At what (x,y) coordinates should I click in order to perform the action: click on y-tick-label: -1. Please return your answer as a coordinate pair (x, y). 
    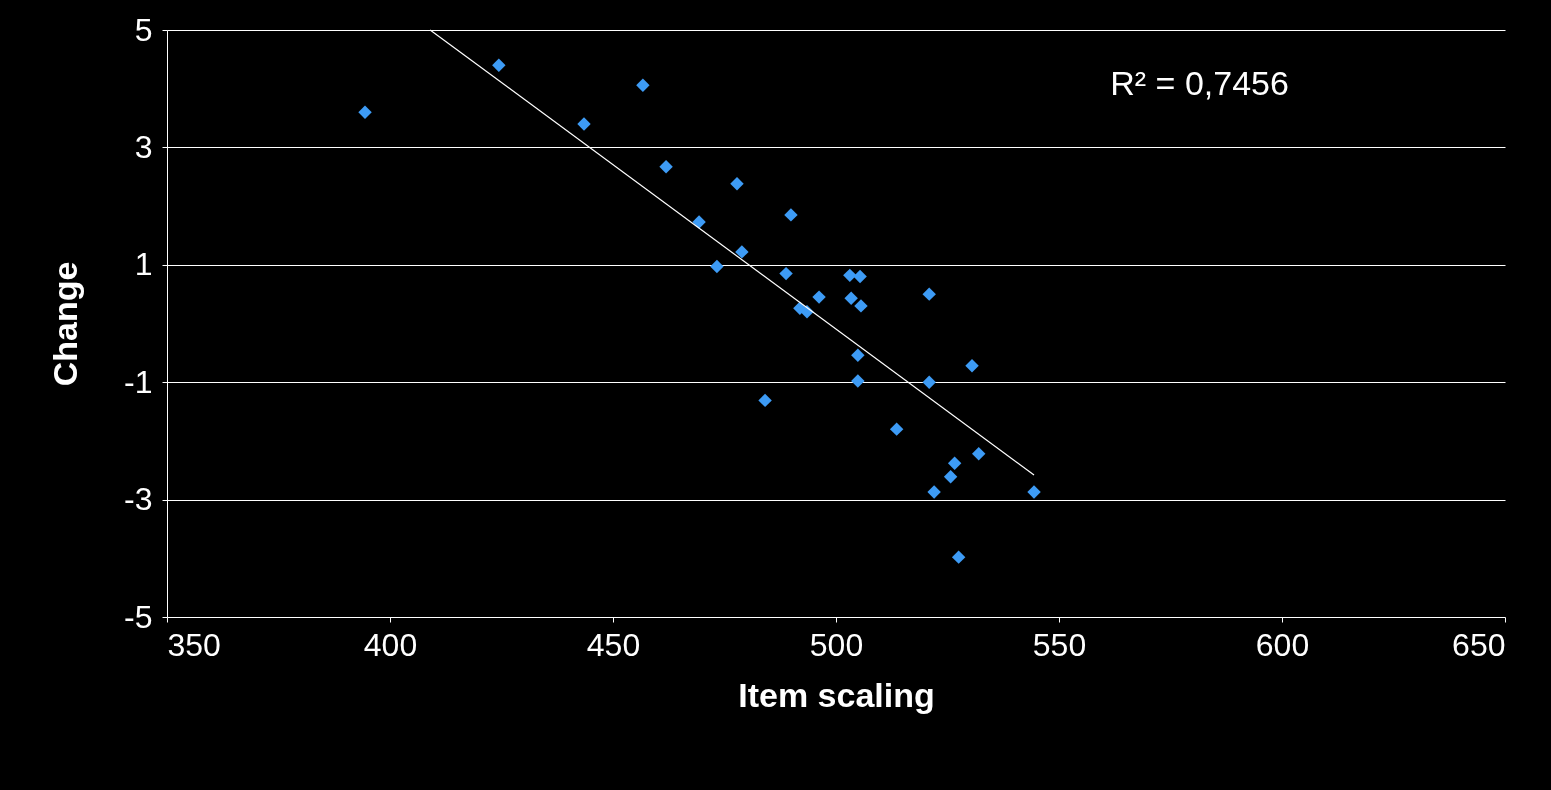
    Looking at the image, I should click on (138, 381).